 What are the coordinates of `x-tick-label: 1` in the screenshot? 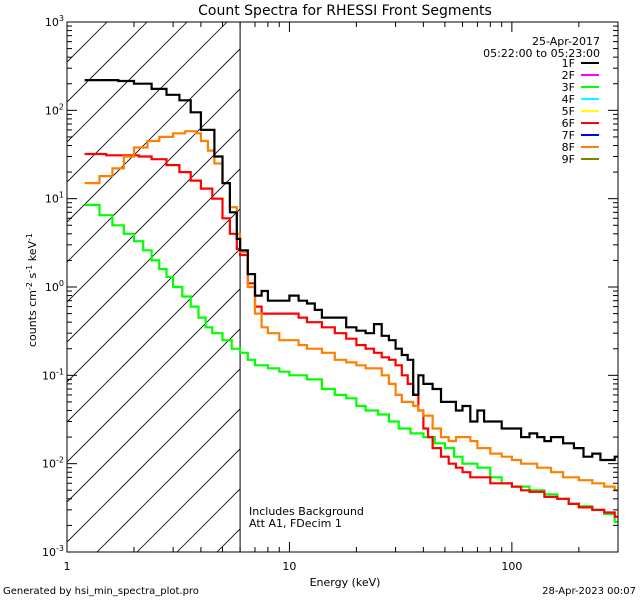 It's located at (67, 566).